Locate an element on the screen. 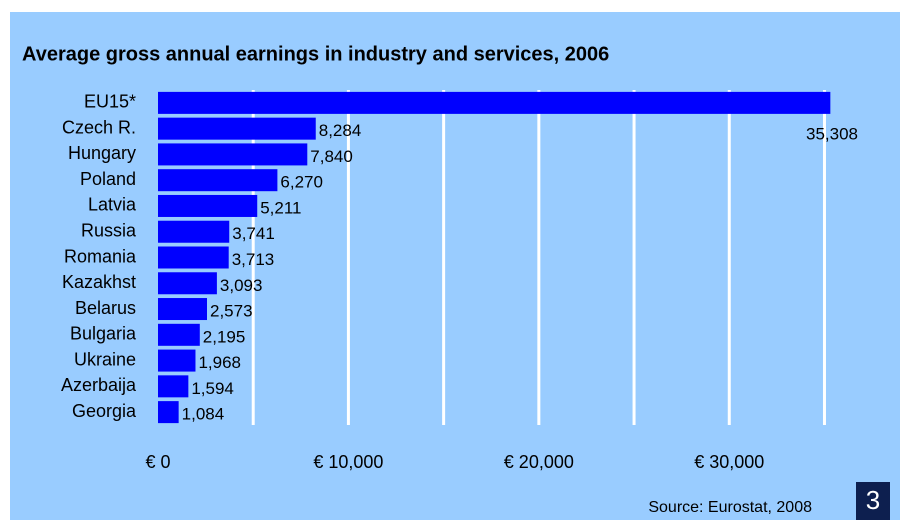 Image resolution: width=900 pixels, height=520 pixels. y-tick-label: Hungary is located at coordinates (102, 153).